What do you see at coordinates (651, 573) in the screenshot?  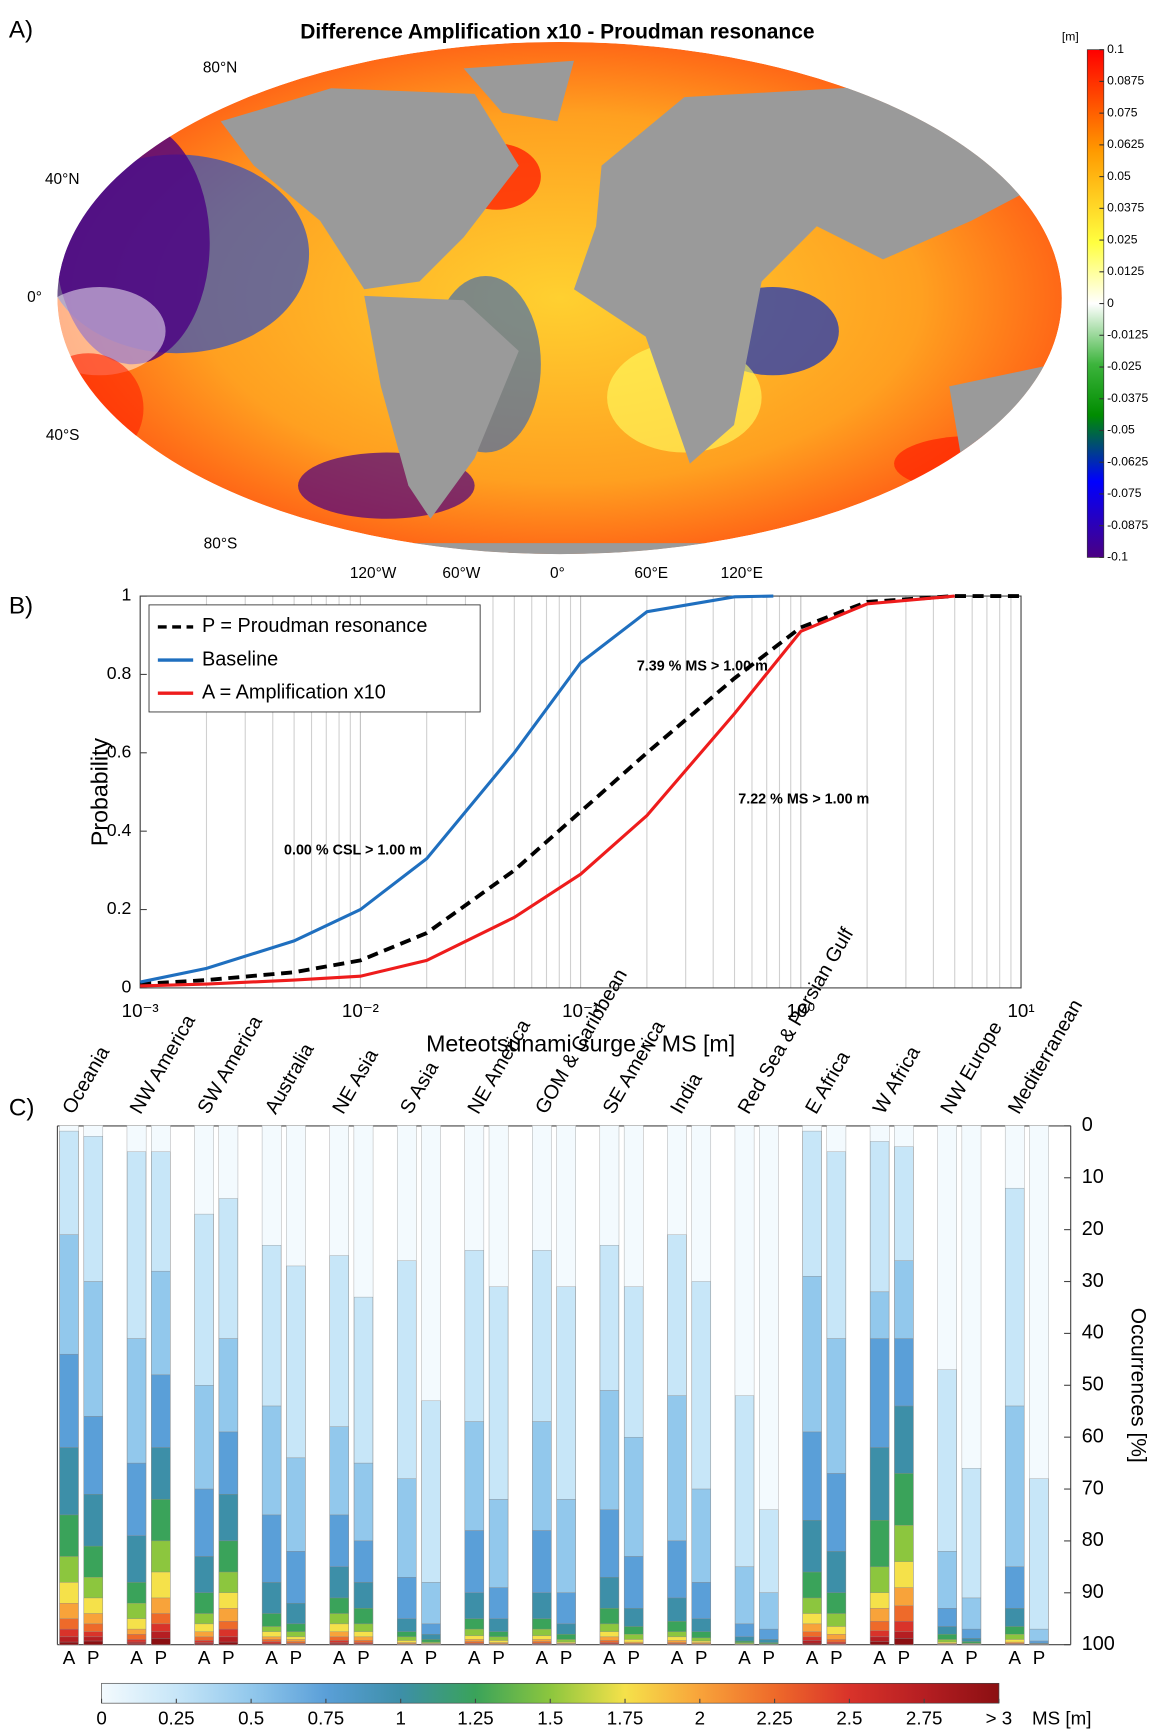 I see `lon-label: 60°E` at bounding box center [651, 573].